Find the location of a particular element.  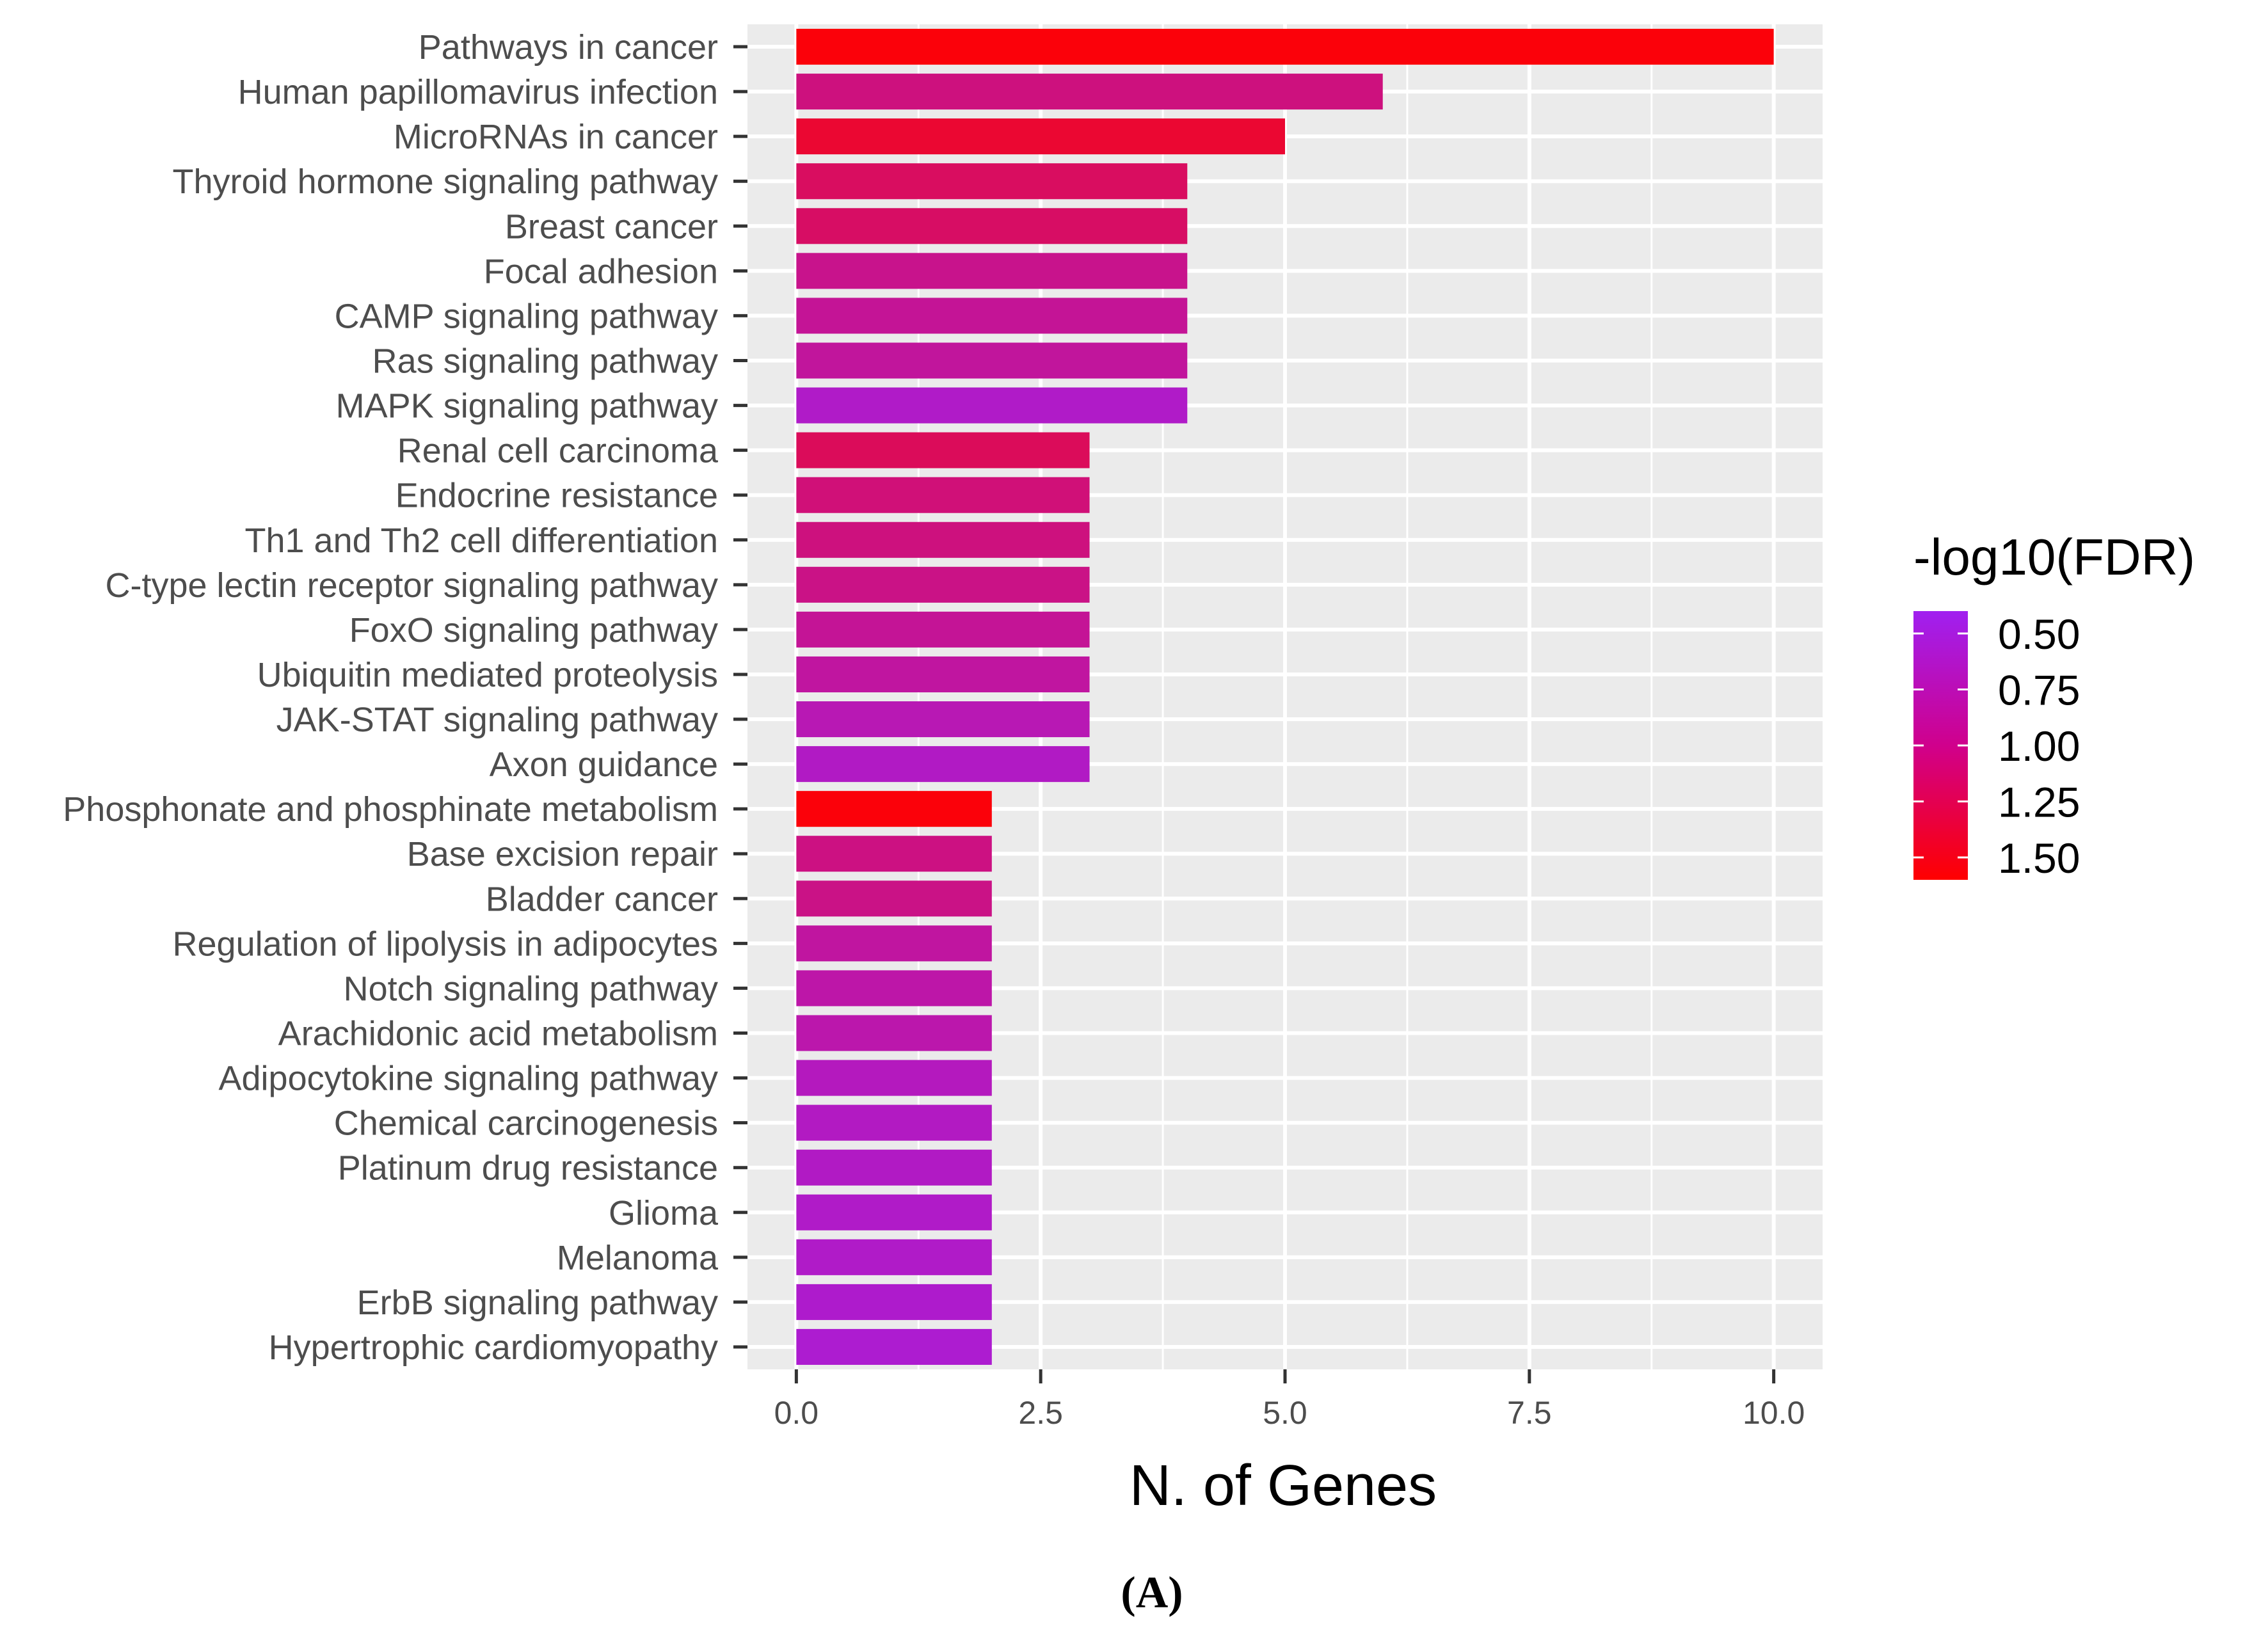

y-tick-label: Chemical carcinogenesis is located at coordinates (526, 1123).